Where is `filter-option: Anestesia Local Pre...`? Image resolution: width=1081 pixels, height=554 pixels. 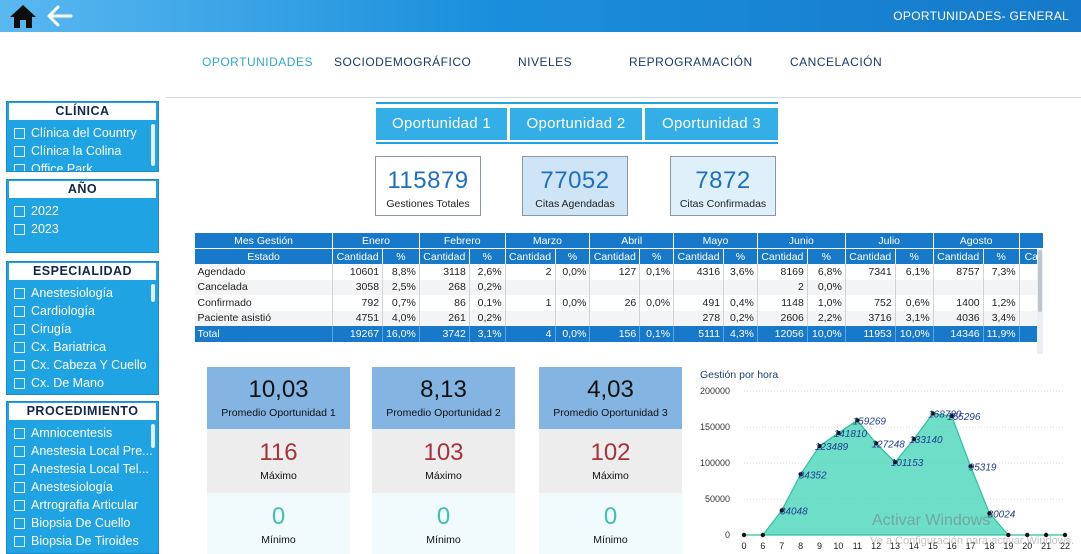
filter-option: Anestesia Local Pre... is located at coordinates (86, 451).